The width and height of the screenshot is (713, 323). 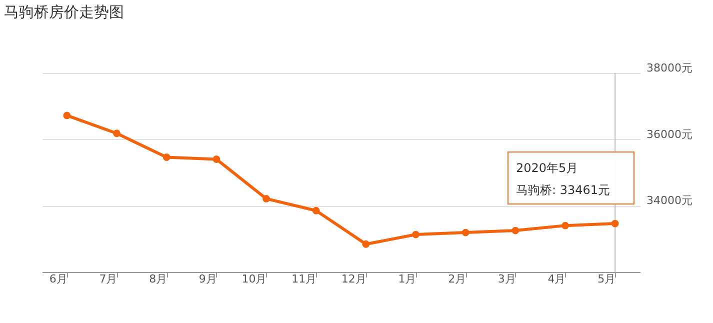 I want to click on x-tick-label: 12月, so click(x=353, y=279).